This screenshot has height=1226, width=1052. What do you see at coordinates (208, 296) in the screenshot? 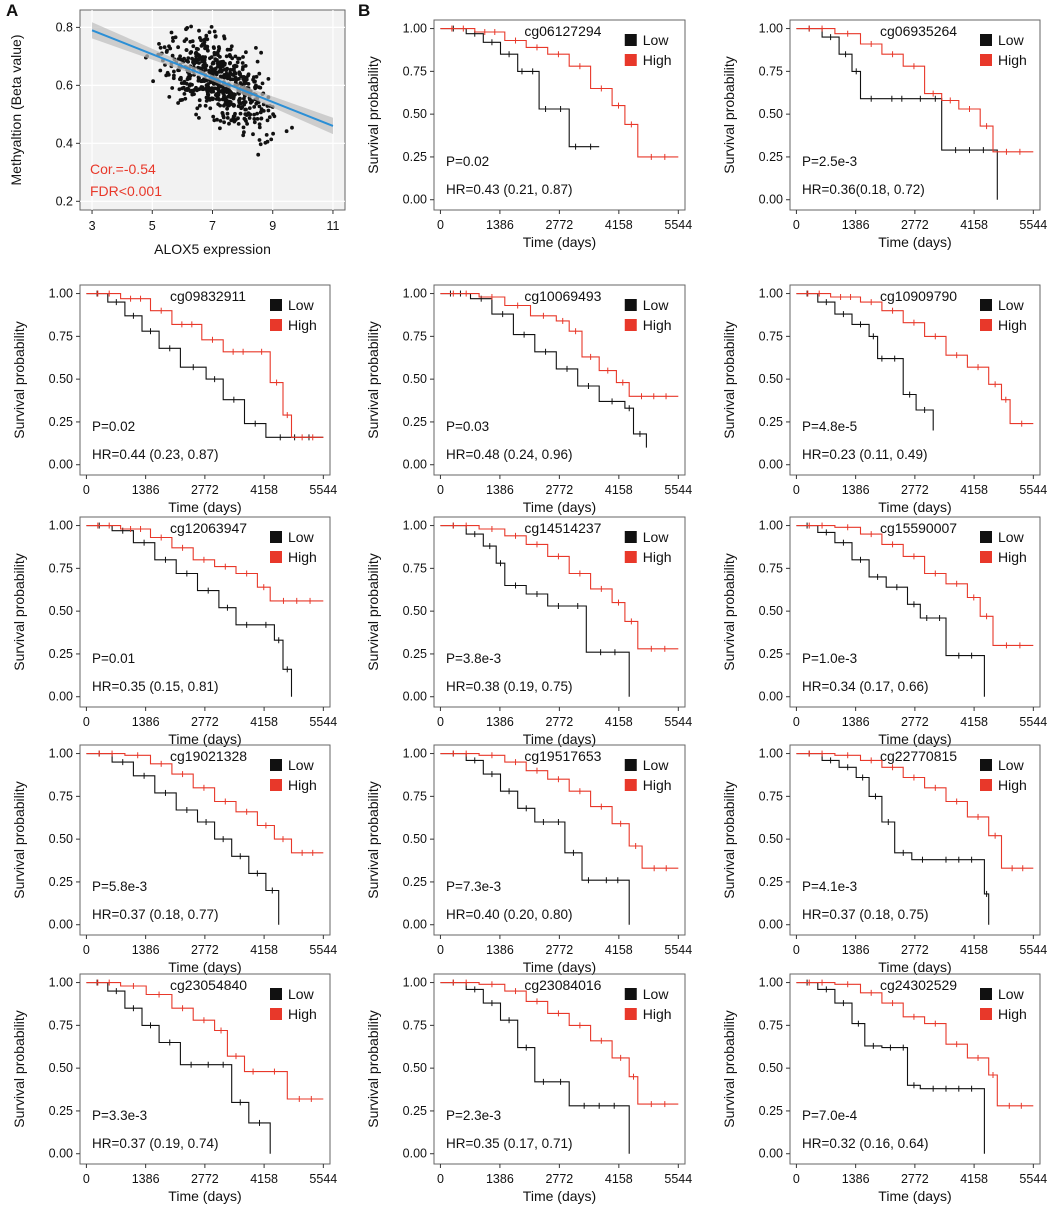
I see `km-probe-title: cg09832911` at bounding box center [208, 296].